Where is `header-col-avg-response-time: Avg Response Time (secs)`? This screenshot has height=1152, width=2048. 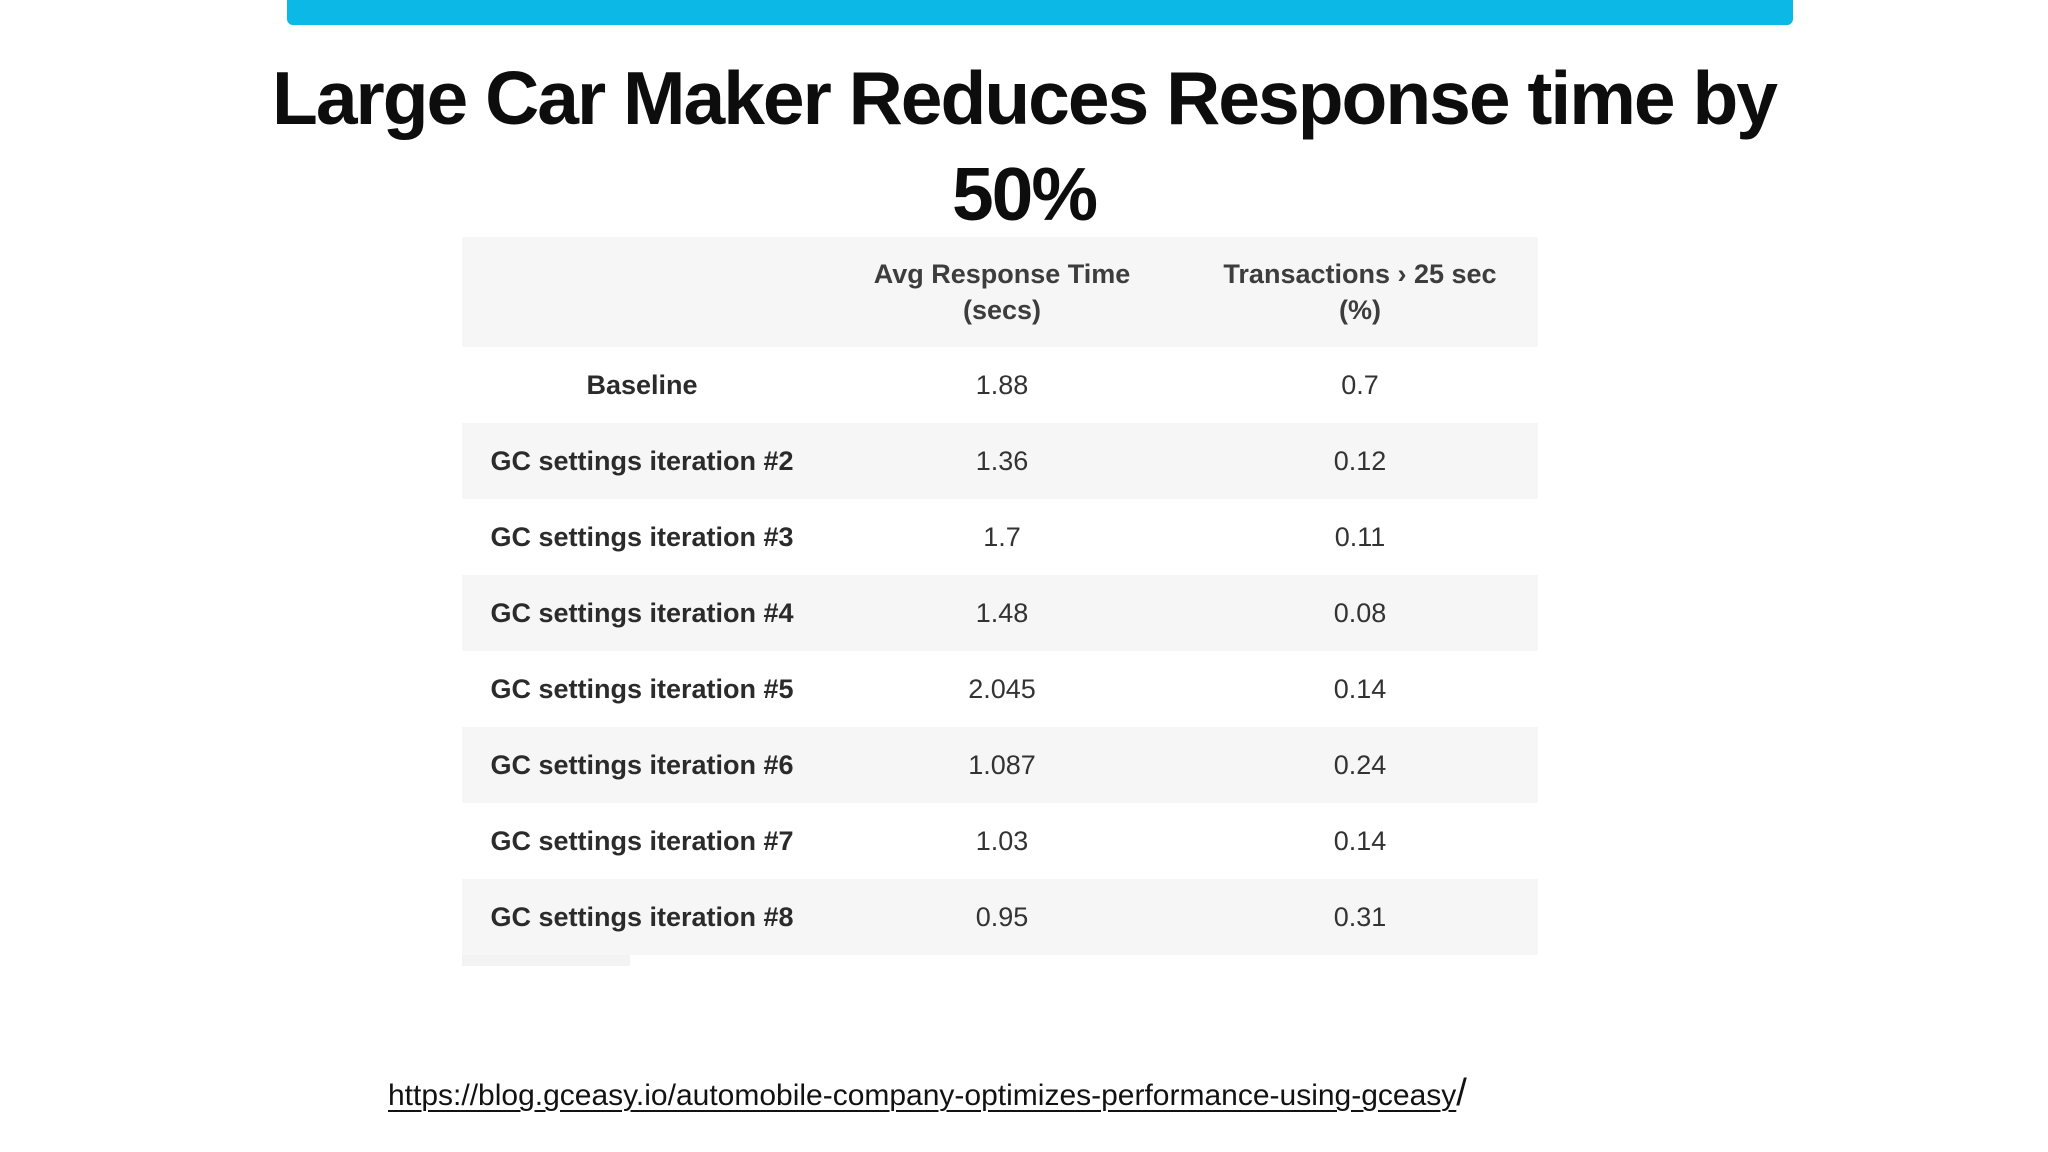
header-col-avg-response-time: Avg Response Time (secs) is located at coordinates (1002, 292).